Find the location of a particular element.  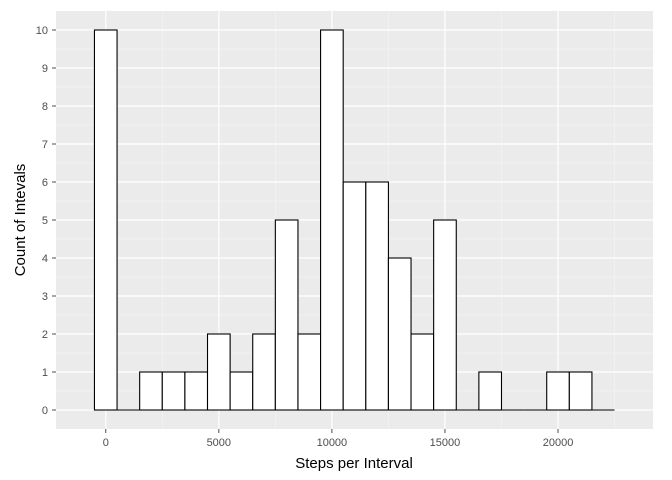

x-tick-label: 10000 is located at coordinates (332, 443).